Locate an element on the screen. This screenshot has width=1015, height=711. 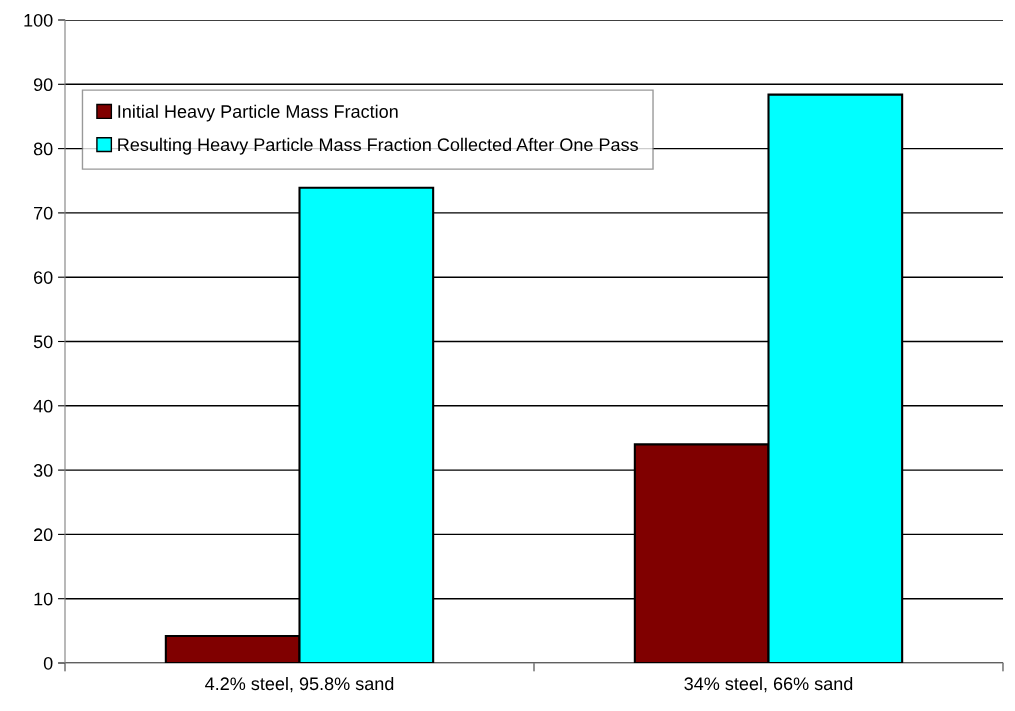
y-tick-label: 10 is located at coordinates (43, 599).